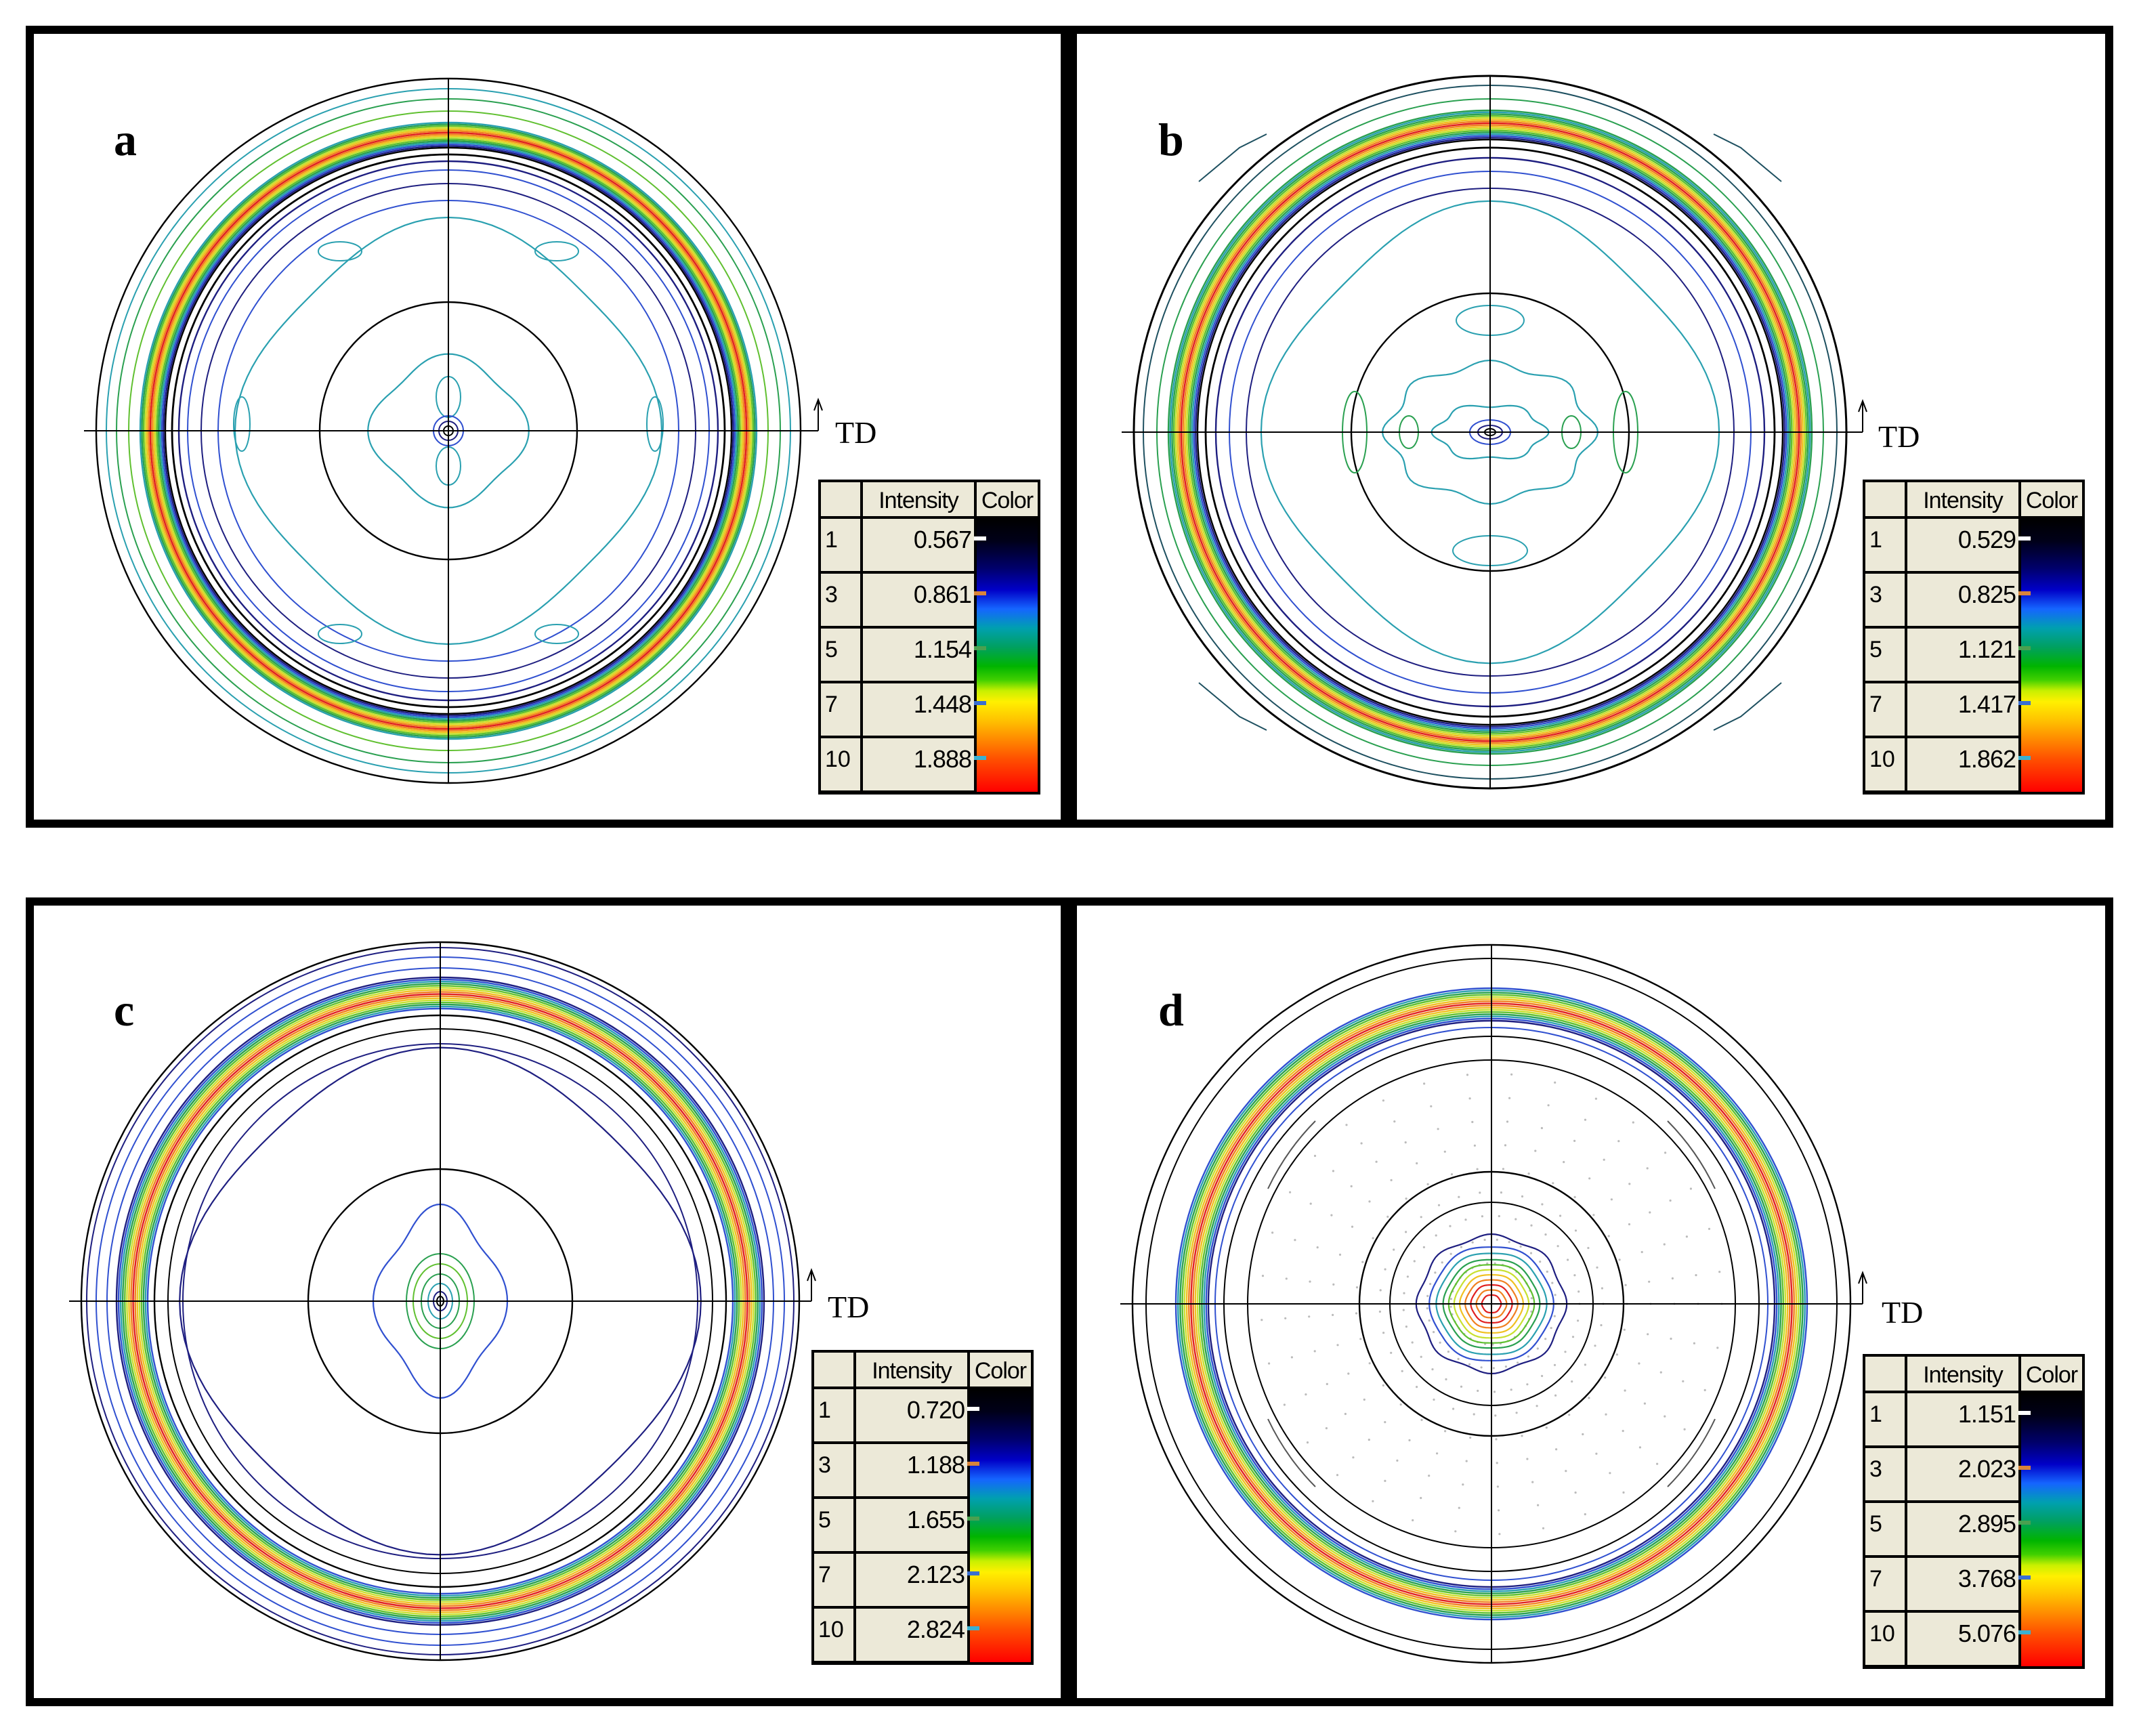  Describe the element at coordinates (1885, 1639) in the screenshot. I see `legend-level: 10` at that location.